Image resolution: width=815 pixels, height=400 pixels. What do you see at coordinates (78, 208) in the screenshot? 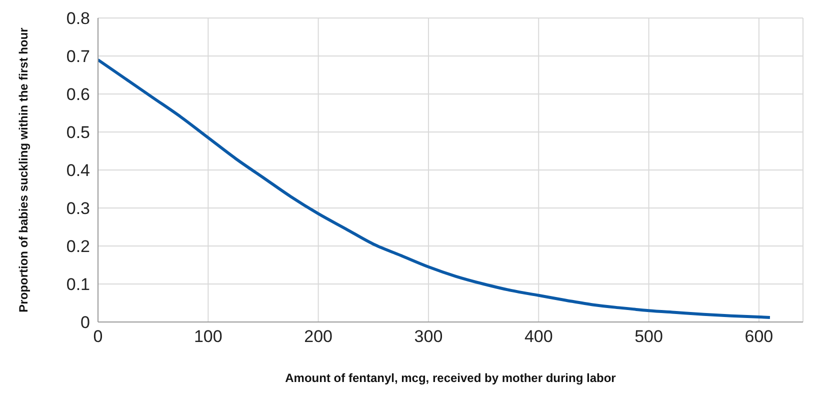
I see `y-tick-label: 0.3` at bounding box center [78, 208].